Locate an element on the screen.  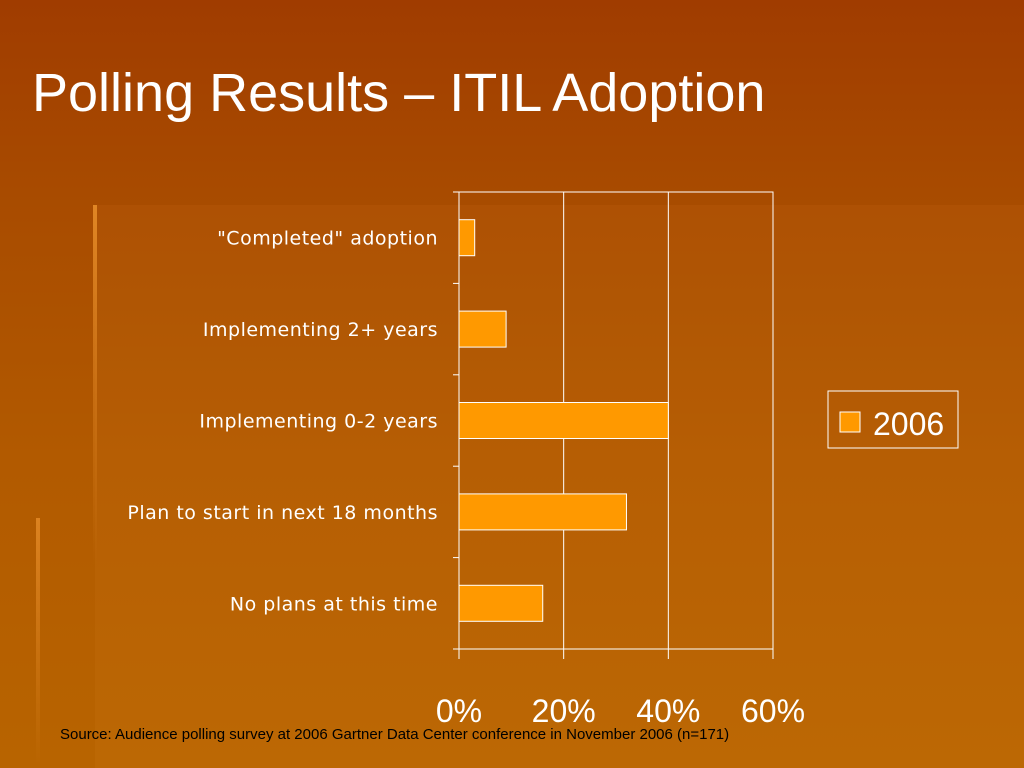
x-tick-label: 60% is located at coordinates (773, 711).